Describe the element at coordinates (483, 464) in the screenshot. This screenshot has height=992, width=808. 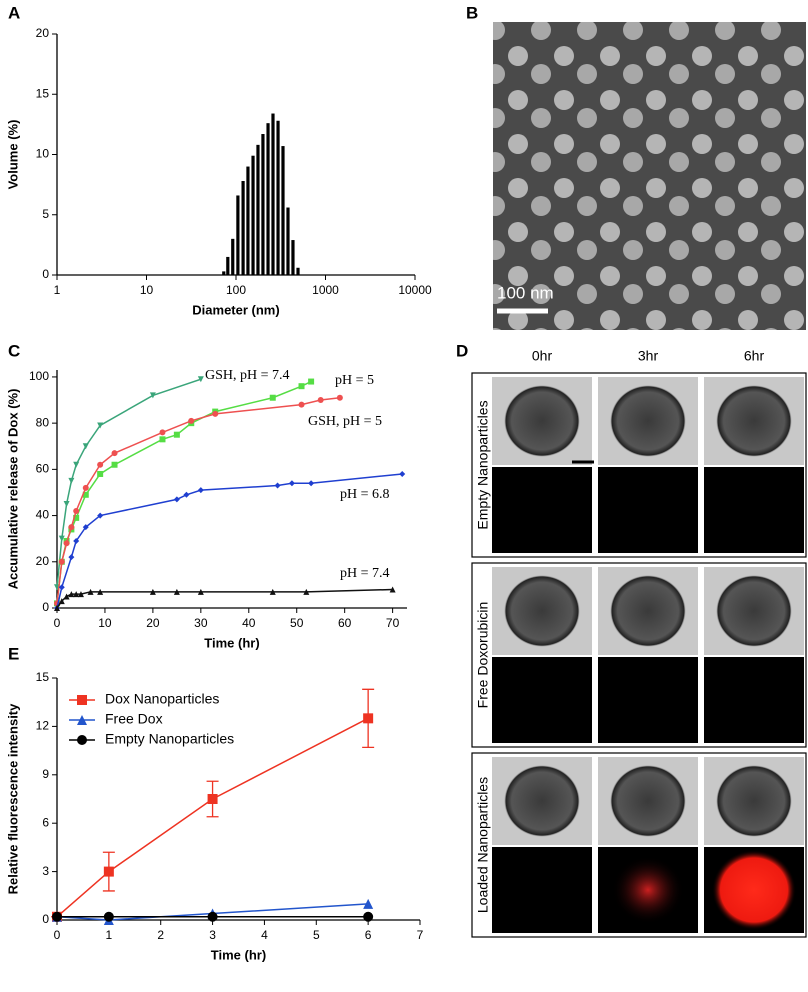
I see `row-label: Empty Nanoparticles` at that location.